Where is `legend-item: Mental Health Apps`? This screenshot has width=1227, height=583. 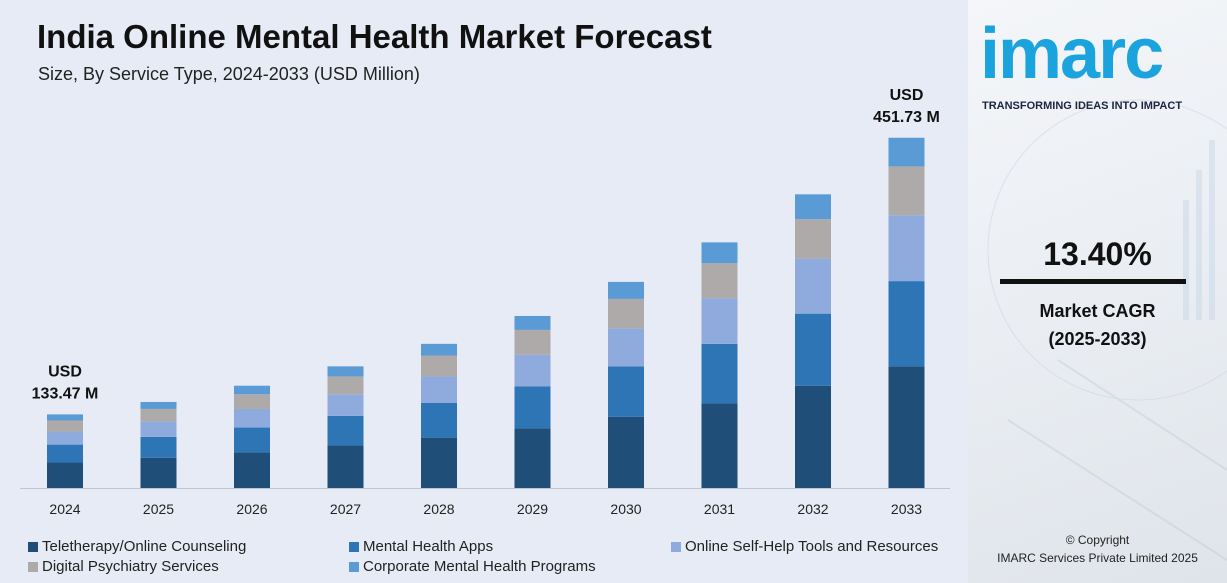
legend-item: Mental Health Apps is located at coordinates (421, 546).